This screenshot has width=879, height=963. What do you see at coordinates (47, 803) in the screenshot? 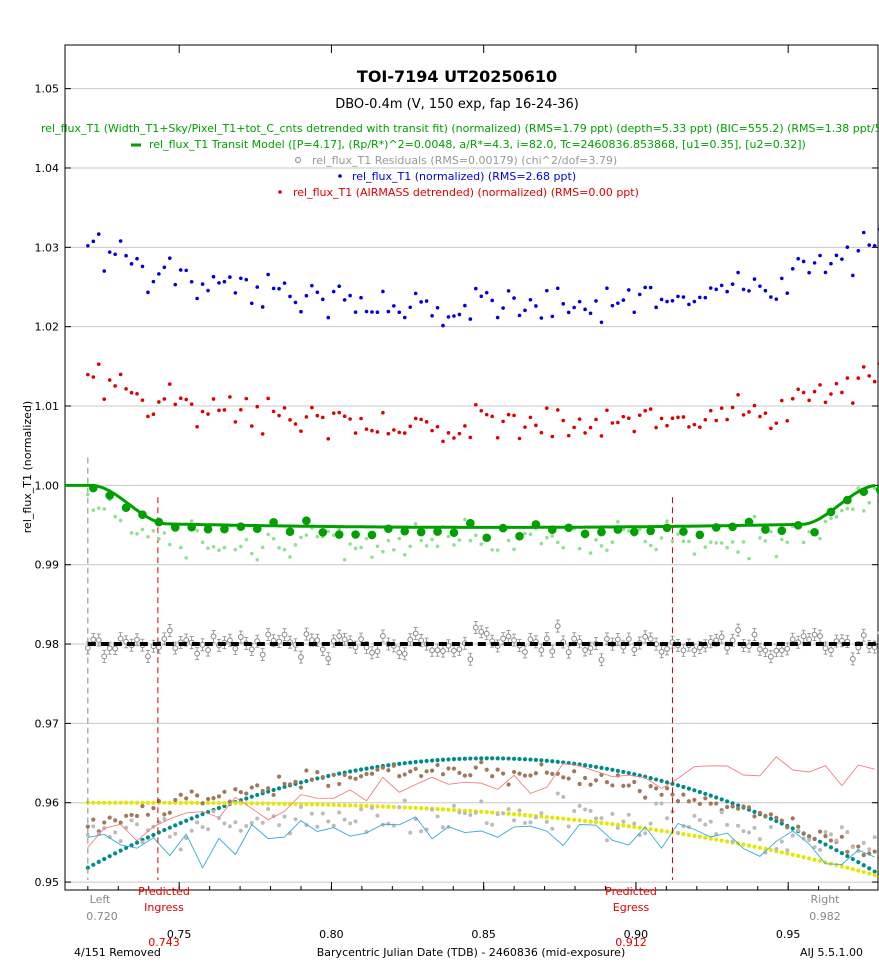
I see `y-tick-label-1: 0.96` at bounding box center [47, 803].